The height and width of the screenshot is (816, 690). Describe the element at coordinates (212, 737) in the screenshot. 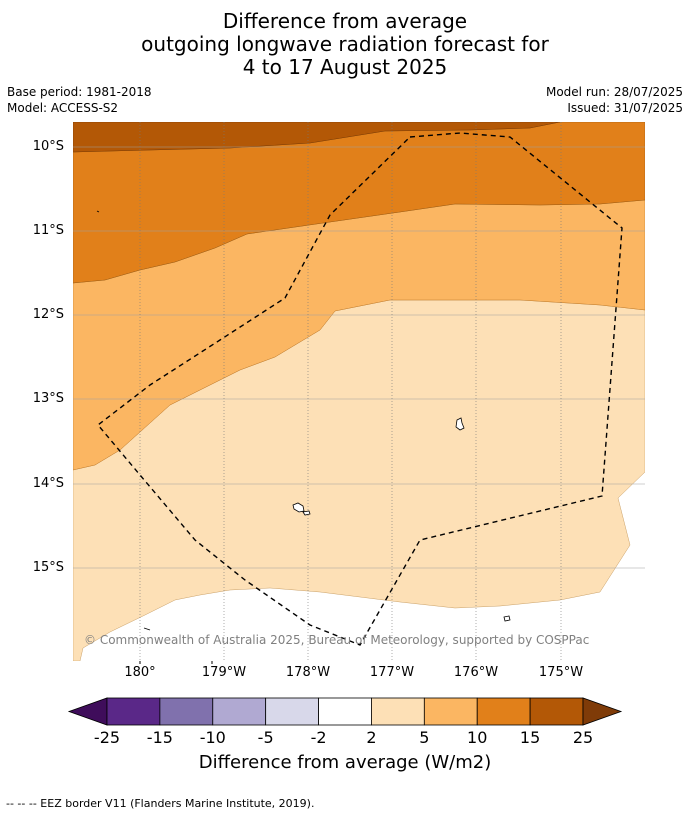

I see `colorbar-tick-label: -10` at that location.